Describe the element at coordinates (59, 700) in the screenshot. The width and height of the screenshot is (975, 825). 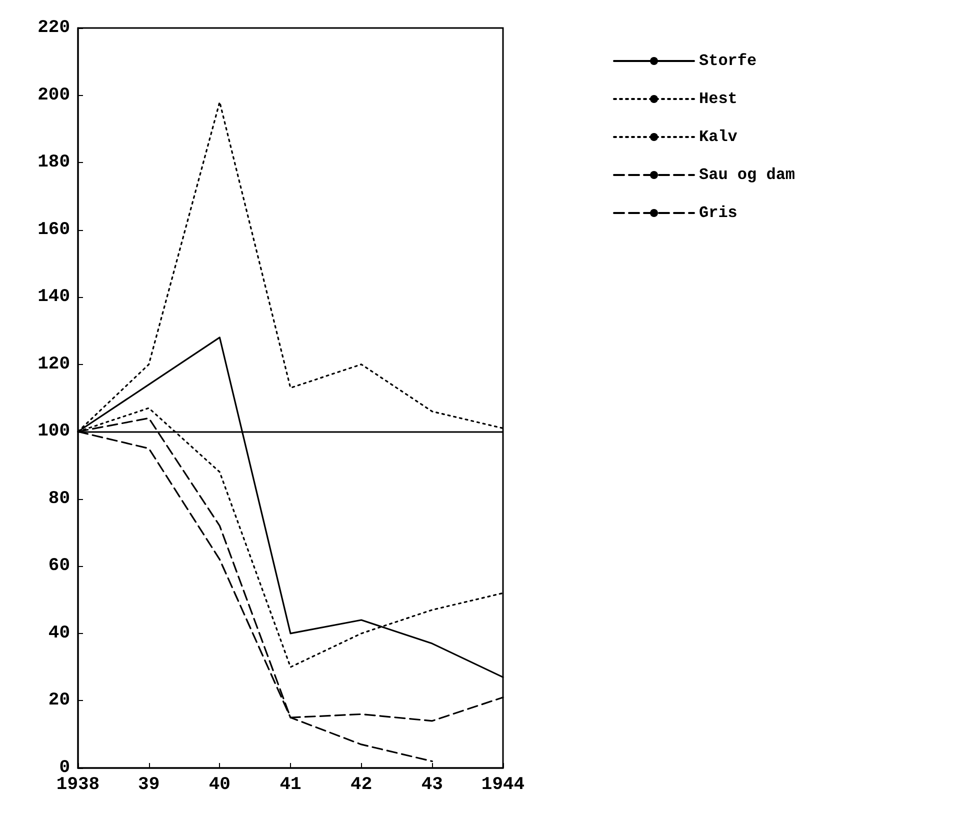
I see `y-tick-label: 20` at that location.